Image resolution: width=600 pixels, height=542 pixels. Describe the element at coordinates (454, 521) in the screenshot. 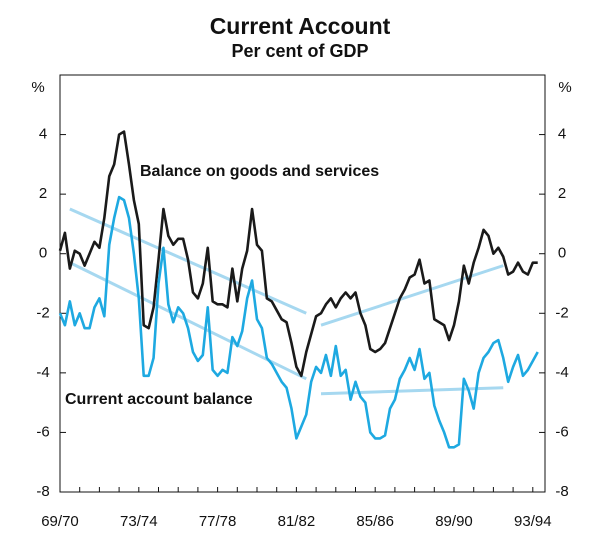

I see `x-tick-label: 89/90` at that location.